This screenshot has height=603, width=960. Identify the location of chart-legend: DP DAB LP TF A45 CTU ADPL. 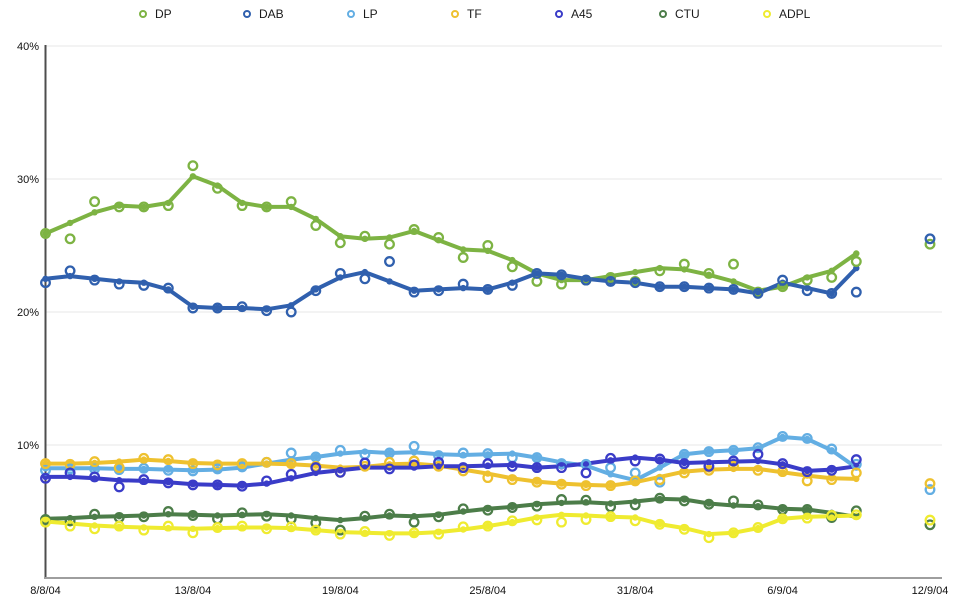
(503, 14).